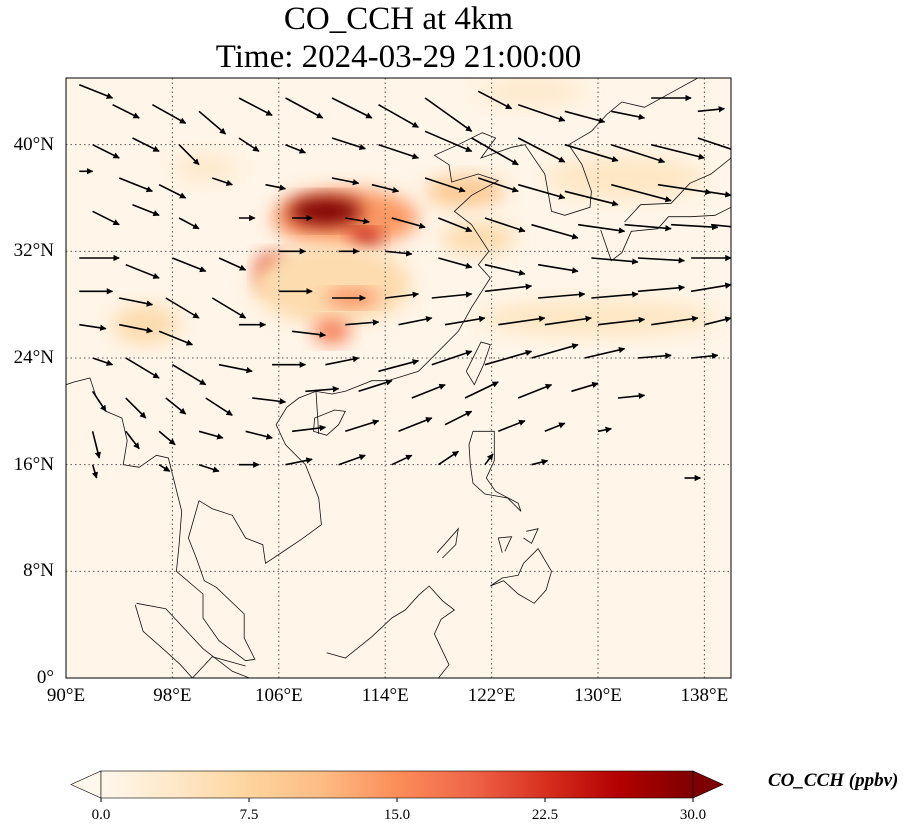 Image resolution: width=921 pixels, height=836 pixels. I want to click on colorbar-extend-max, so click(708, 784).